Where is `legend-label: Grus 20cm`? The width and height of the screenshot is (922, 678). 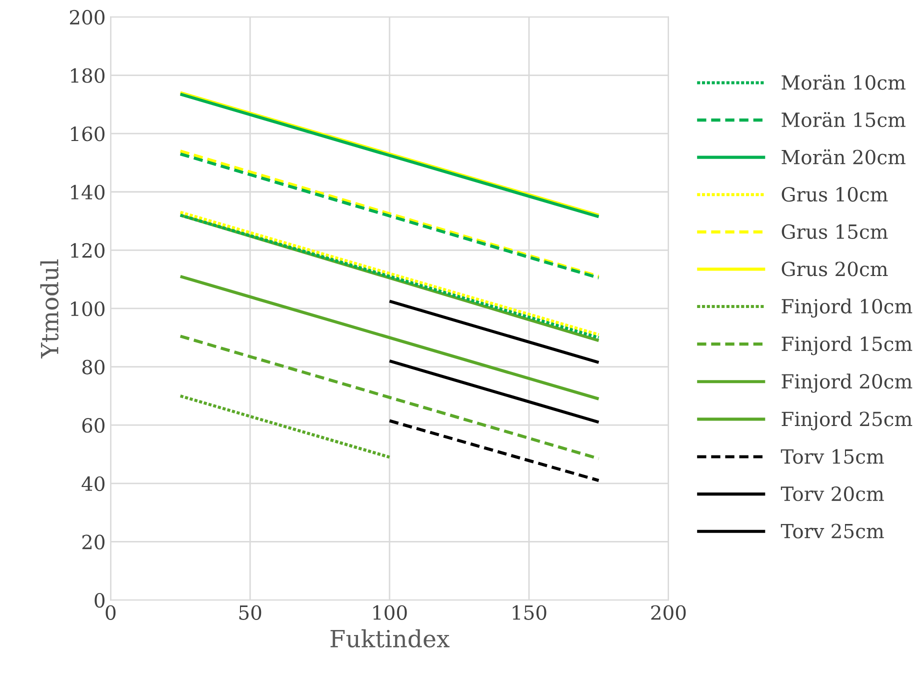
legend-label: Grus 20cm is located at coordinates (835, 269).